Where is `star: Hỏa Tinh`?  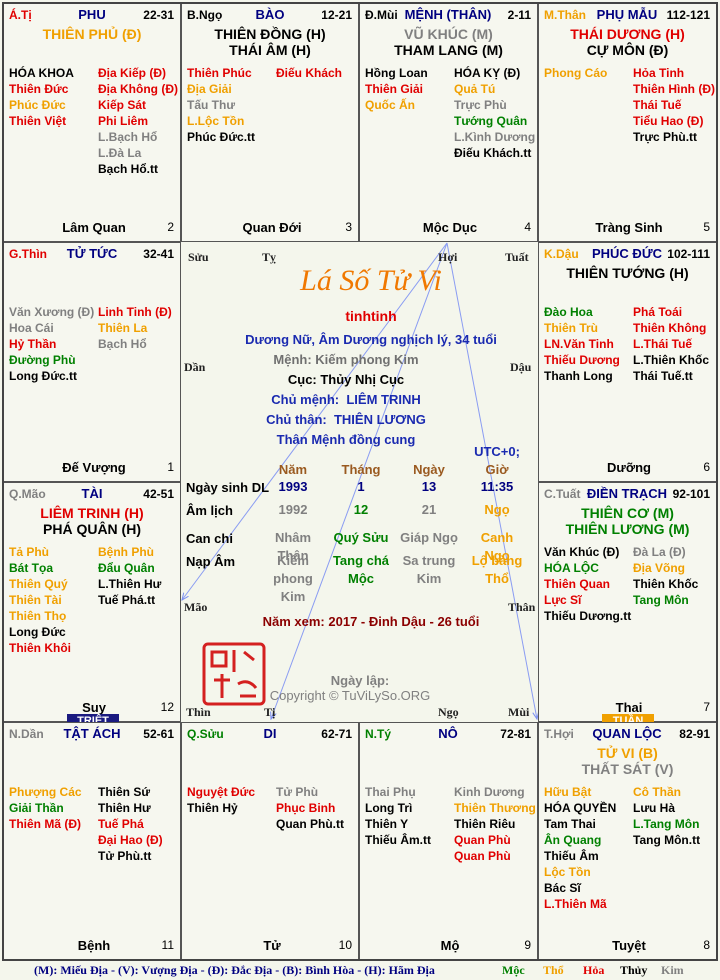 star: Hỏa Tinh is located at coordinates (659, 73).